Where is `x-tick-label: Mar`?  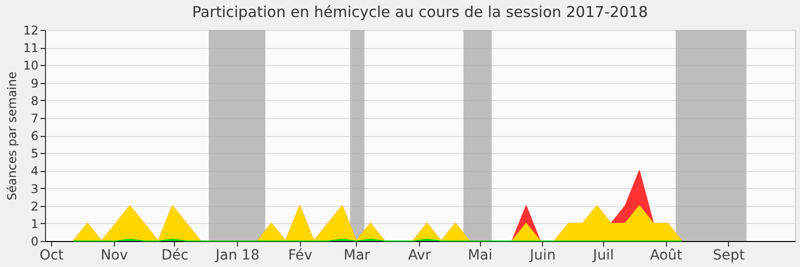
x-tick-label: Mar is located at coordinates (357, 256).